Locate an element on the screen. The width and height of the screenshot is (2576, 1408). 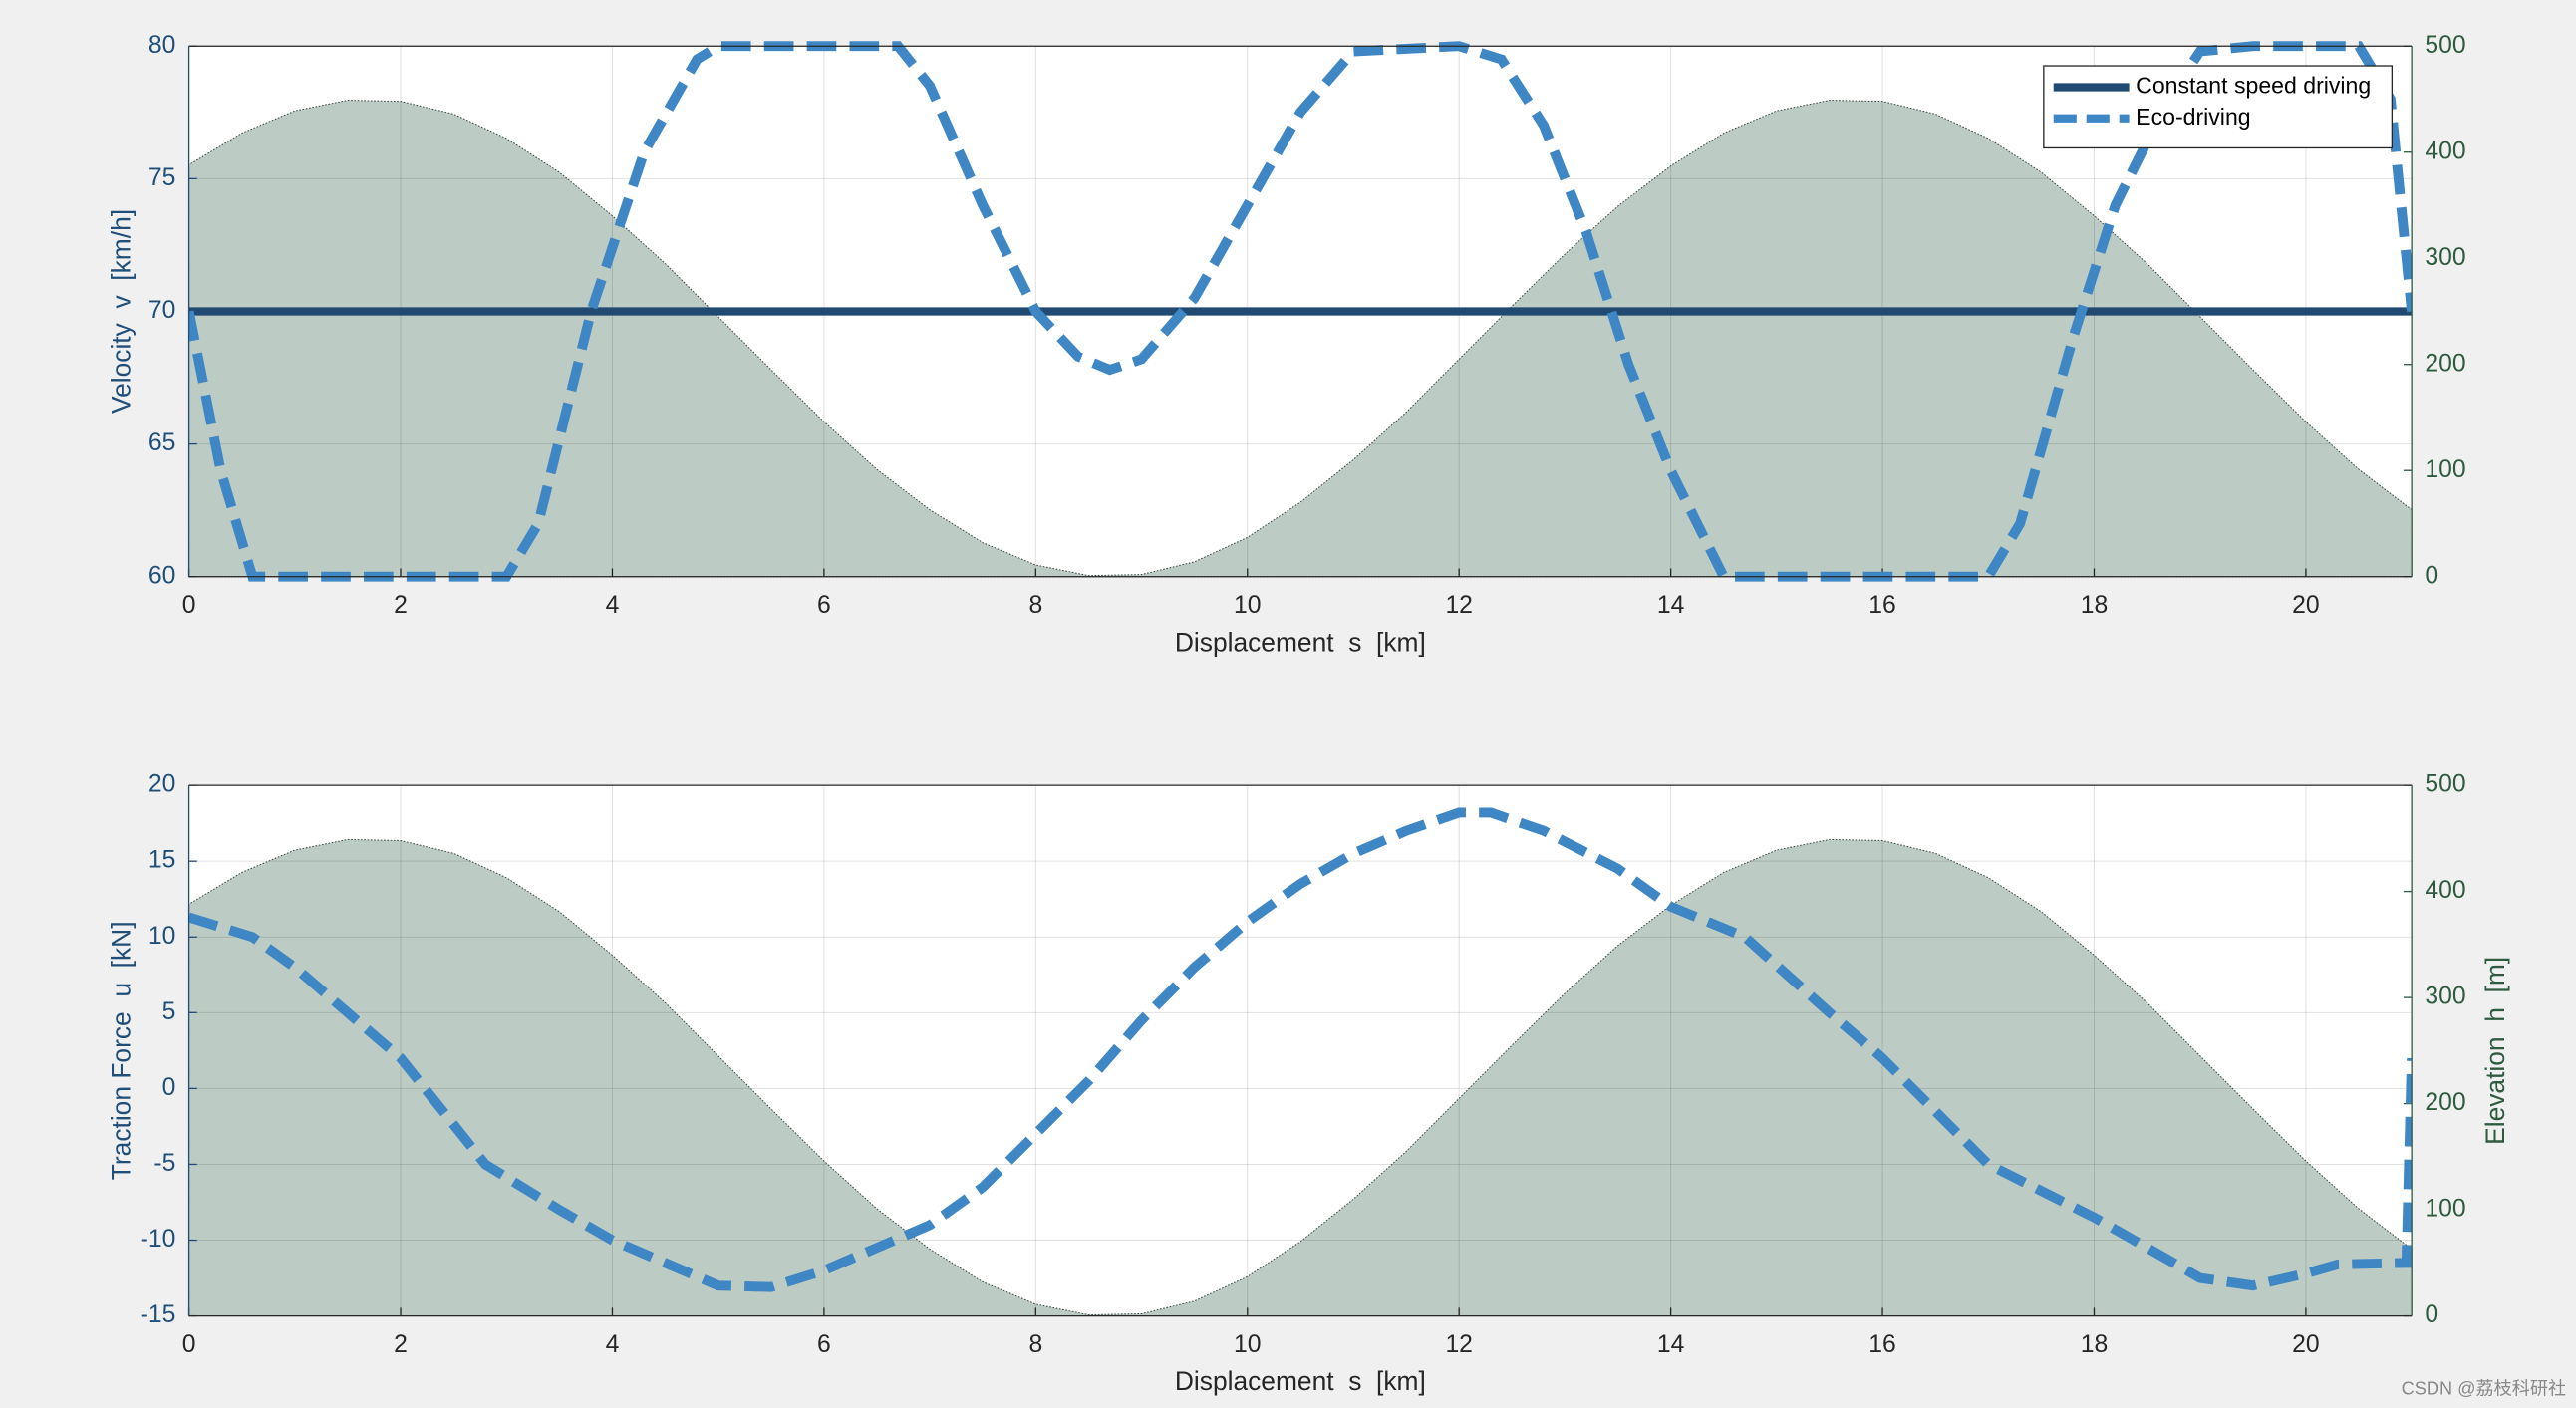
legend-label: Constant speed driving is located at coordinates (2253, 86).